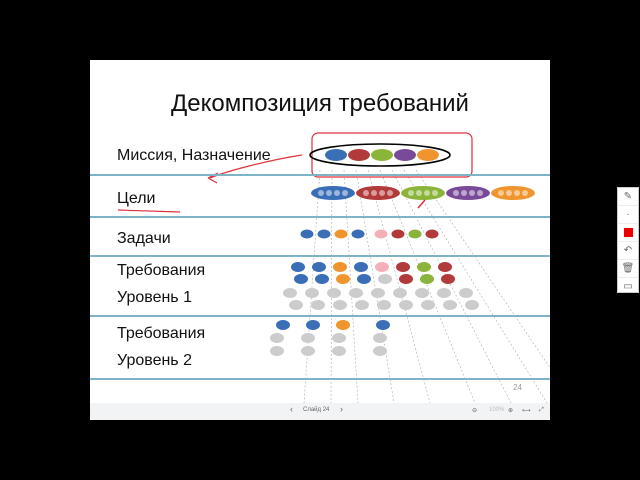 This screenshot has width=640, height=480. I want to click on fit-width-icon: ⟷, so click(526, 411).